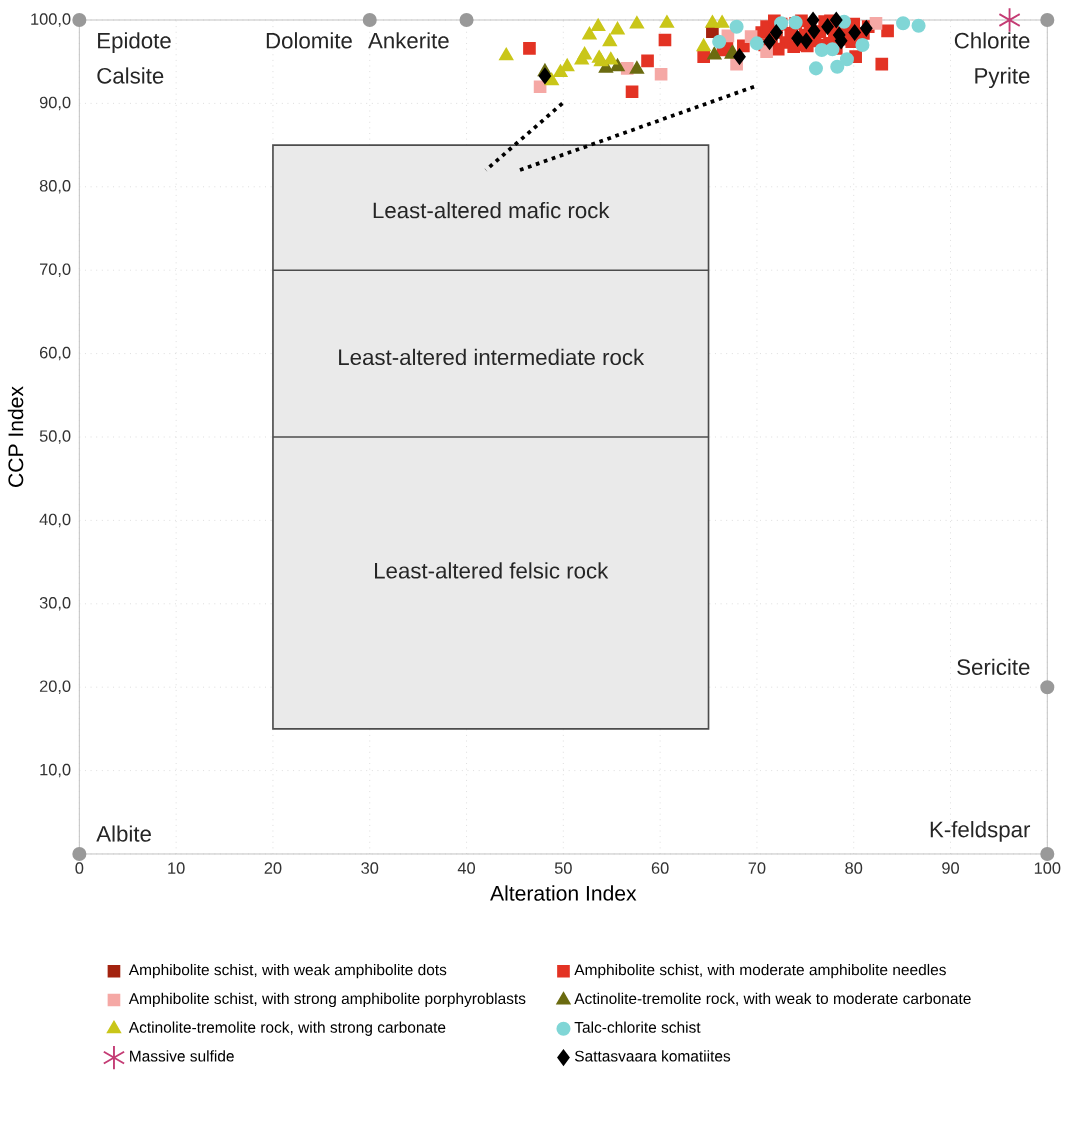 This screenshot has width=1071, height=1132. Describe the element at coordinates (408, 40) in the screenshot. I see `annotation: Ankerite` at that location.